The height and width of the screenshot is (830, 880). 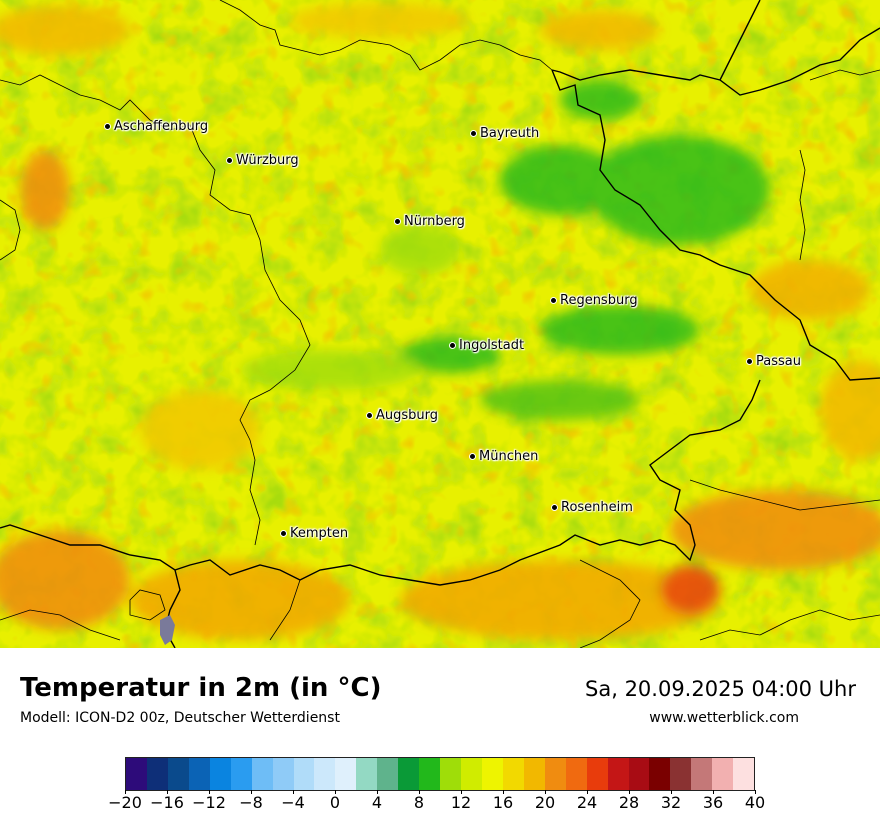 I want to click on city-label: Augsburg, so click(x=407, y=415).